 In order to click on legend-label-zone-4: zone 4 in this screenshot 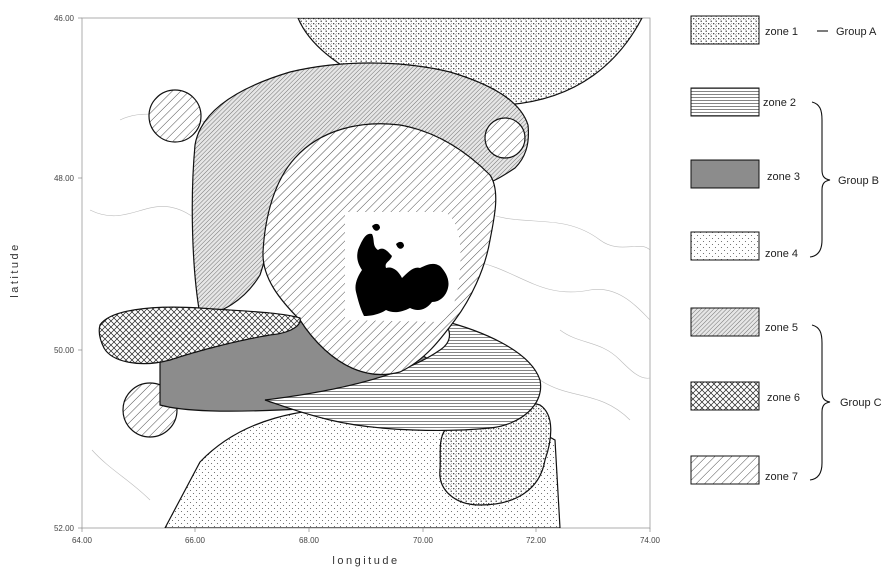, I will do `click(781, 254)`.